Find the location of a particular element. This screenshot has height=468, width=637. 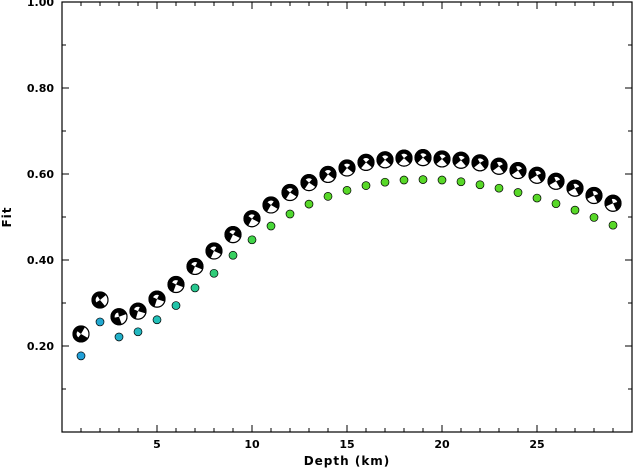

x-tick-label: 25 is located at coordinates (536, 444).